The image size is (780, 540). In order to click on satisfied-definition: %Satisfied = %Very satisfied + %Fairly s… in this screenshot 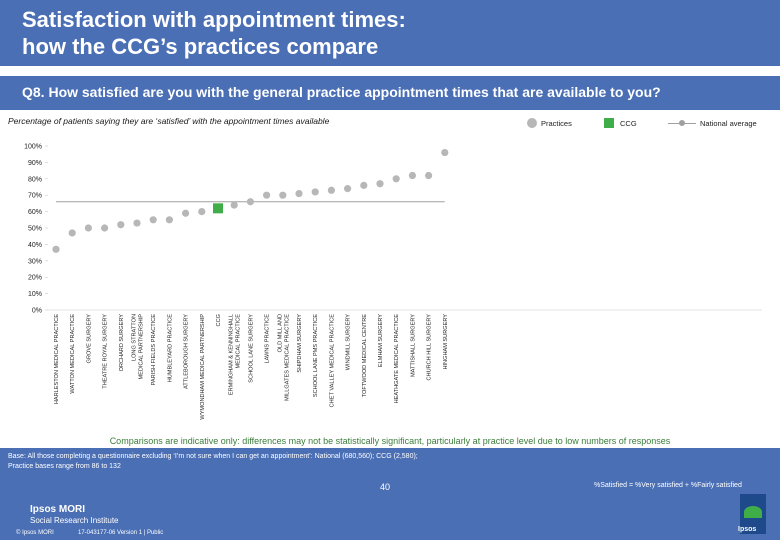, I will do `click(668, 485)`.